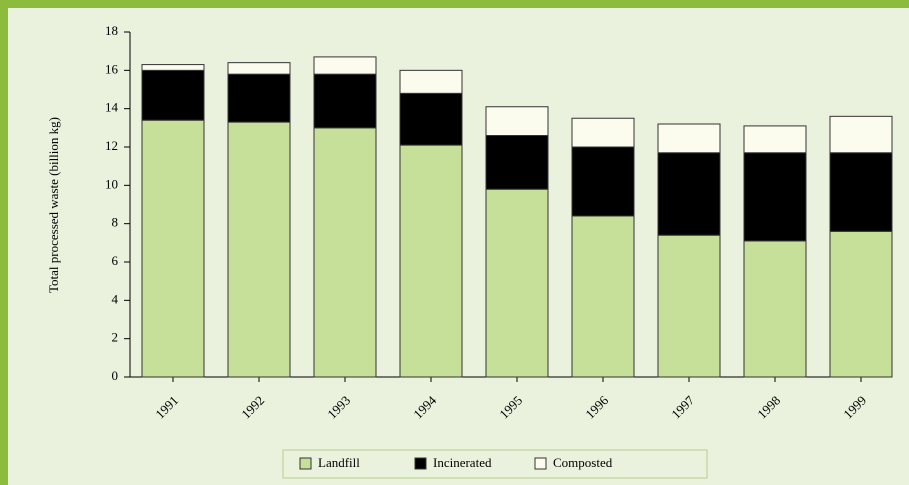 This screenshot has height=485, width=909. What do you see at coordinates (111, 183) in the screenshot?
I see `y-tick-label: 10` at bounding box center [111, 183].